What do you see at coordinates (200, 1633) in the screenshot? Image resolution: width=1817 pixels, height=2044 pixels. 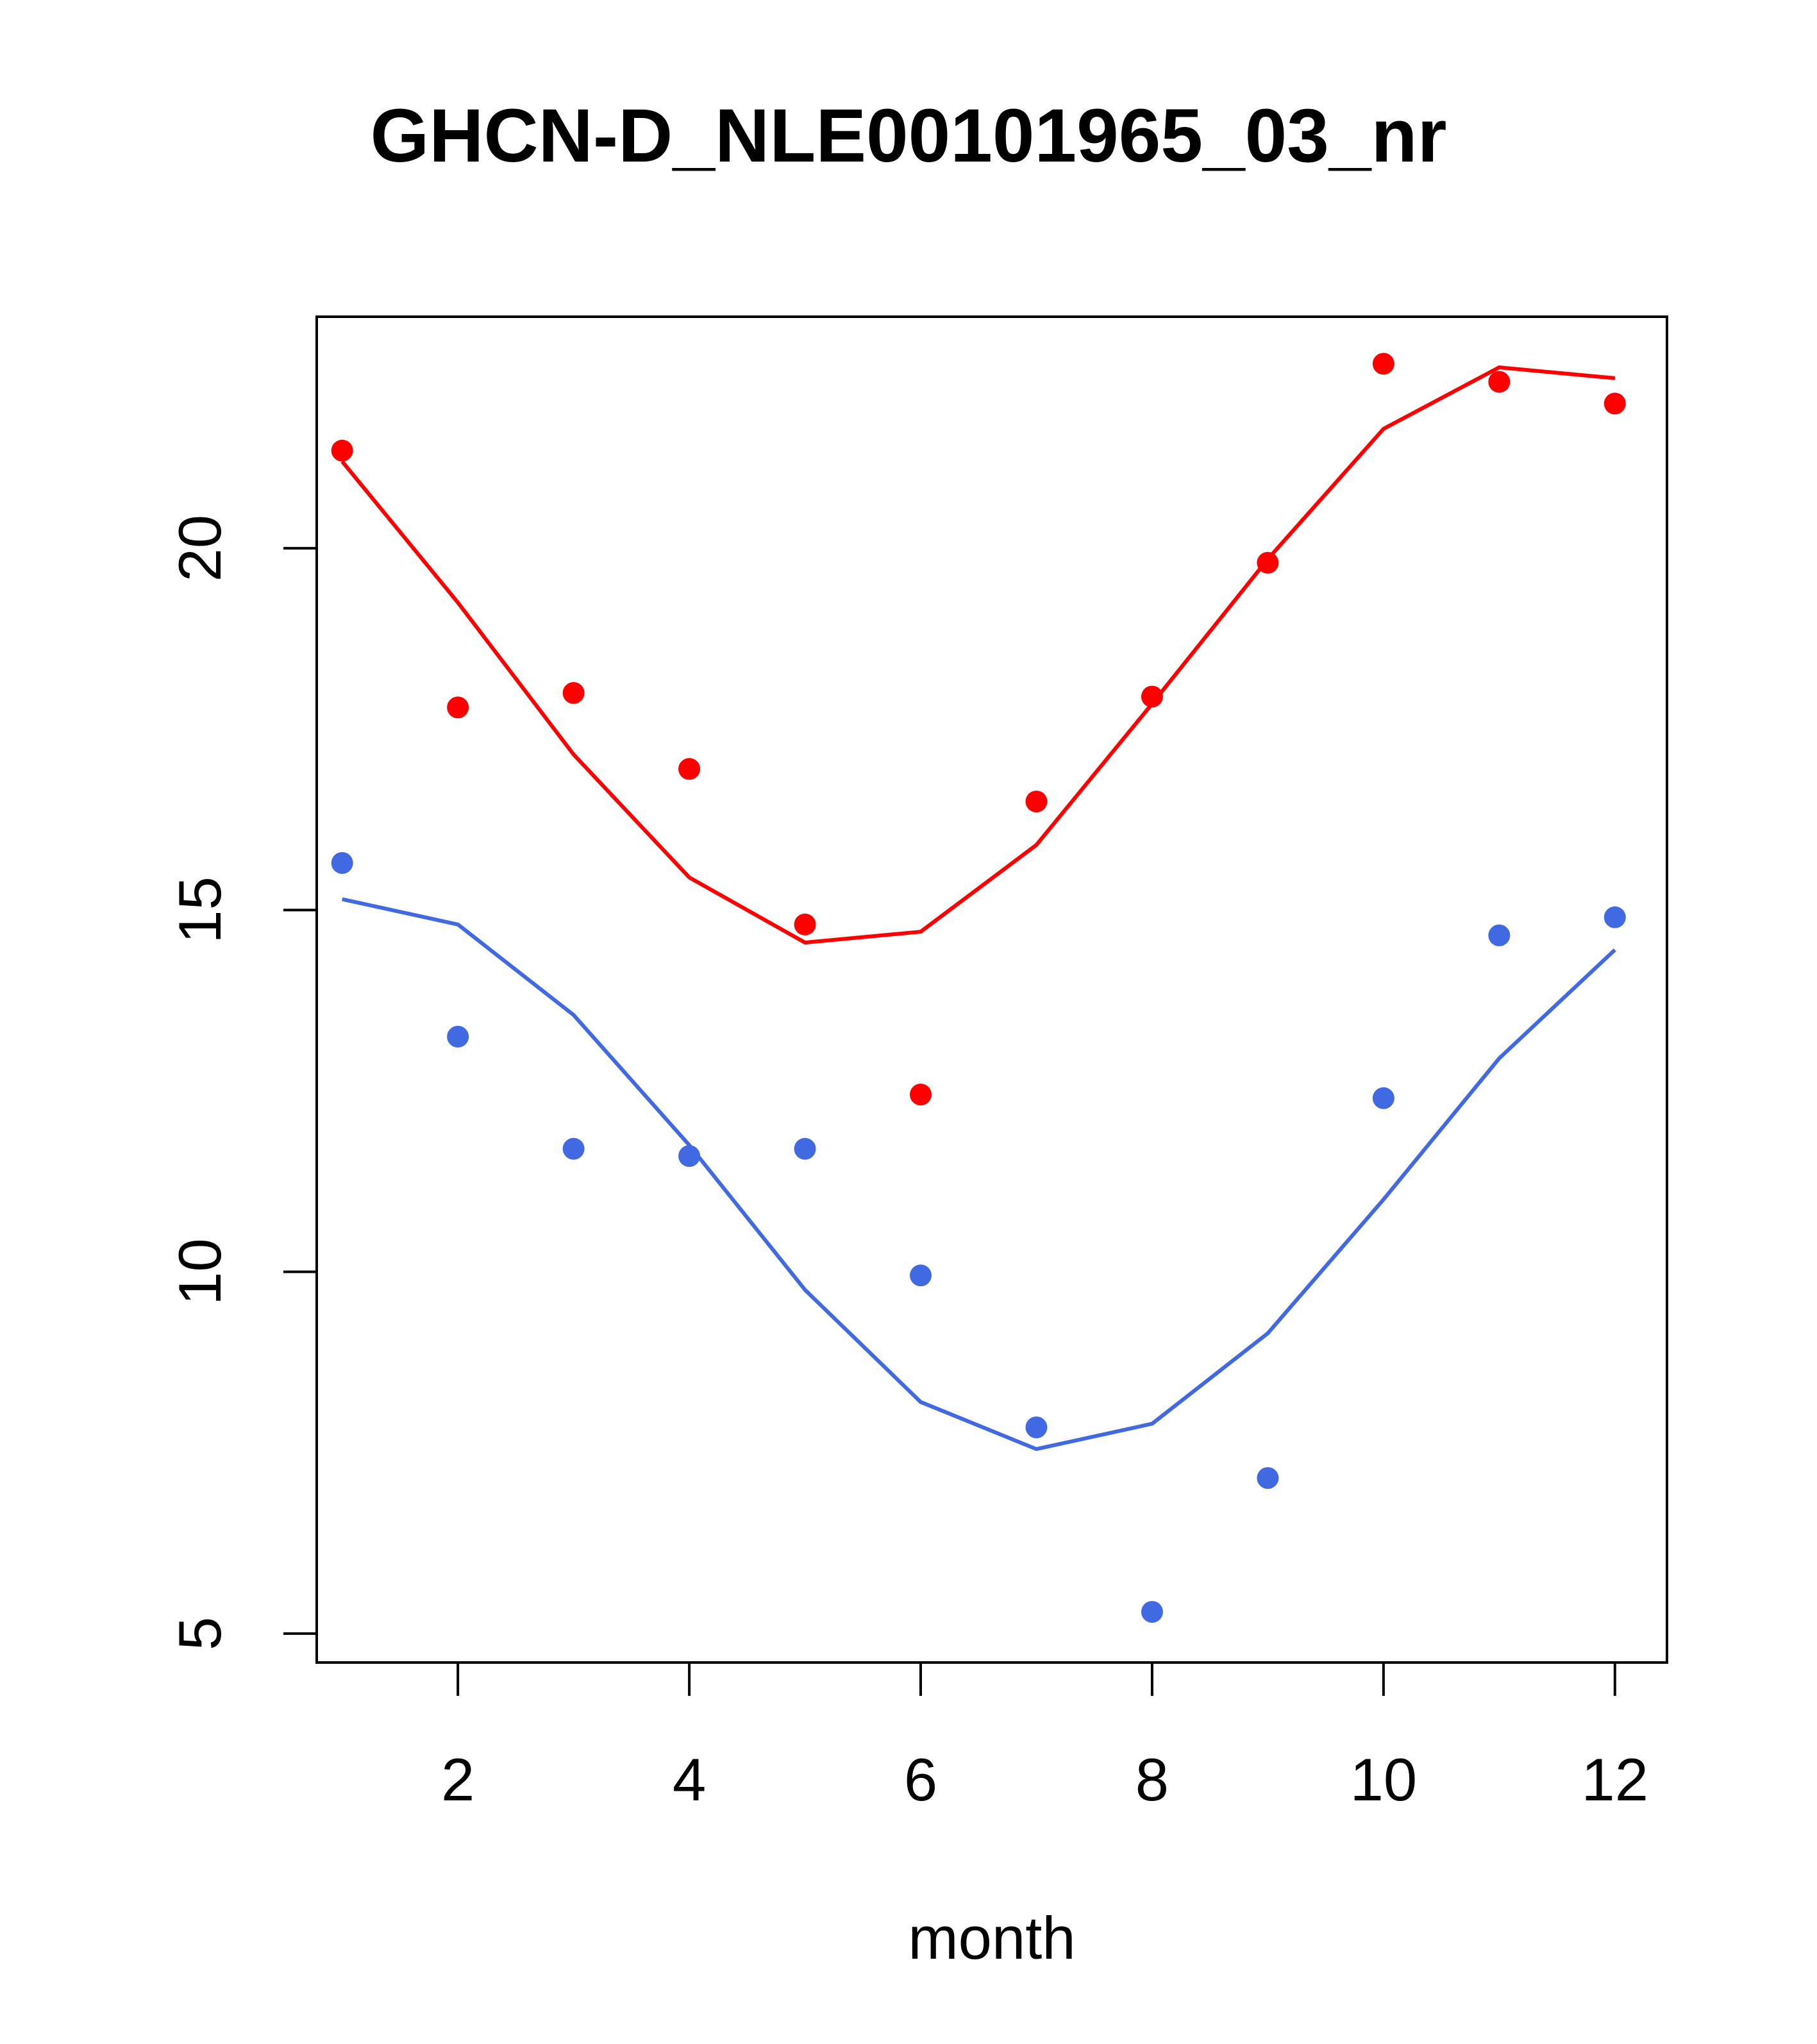 I see `y-tick-label: 5` at bounding box center [200, 1633].